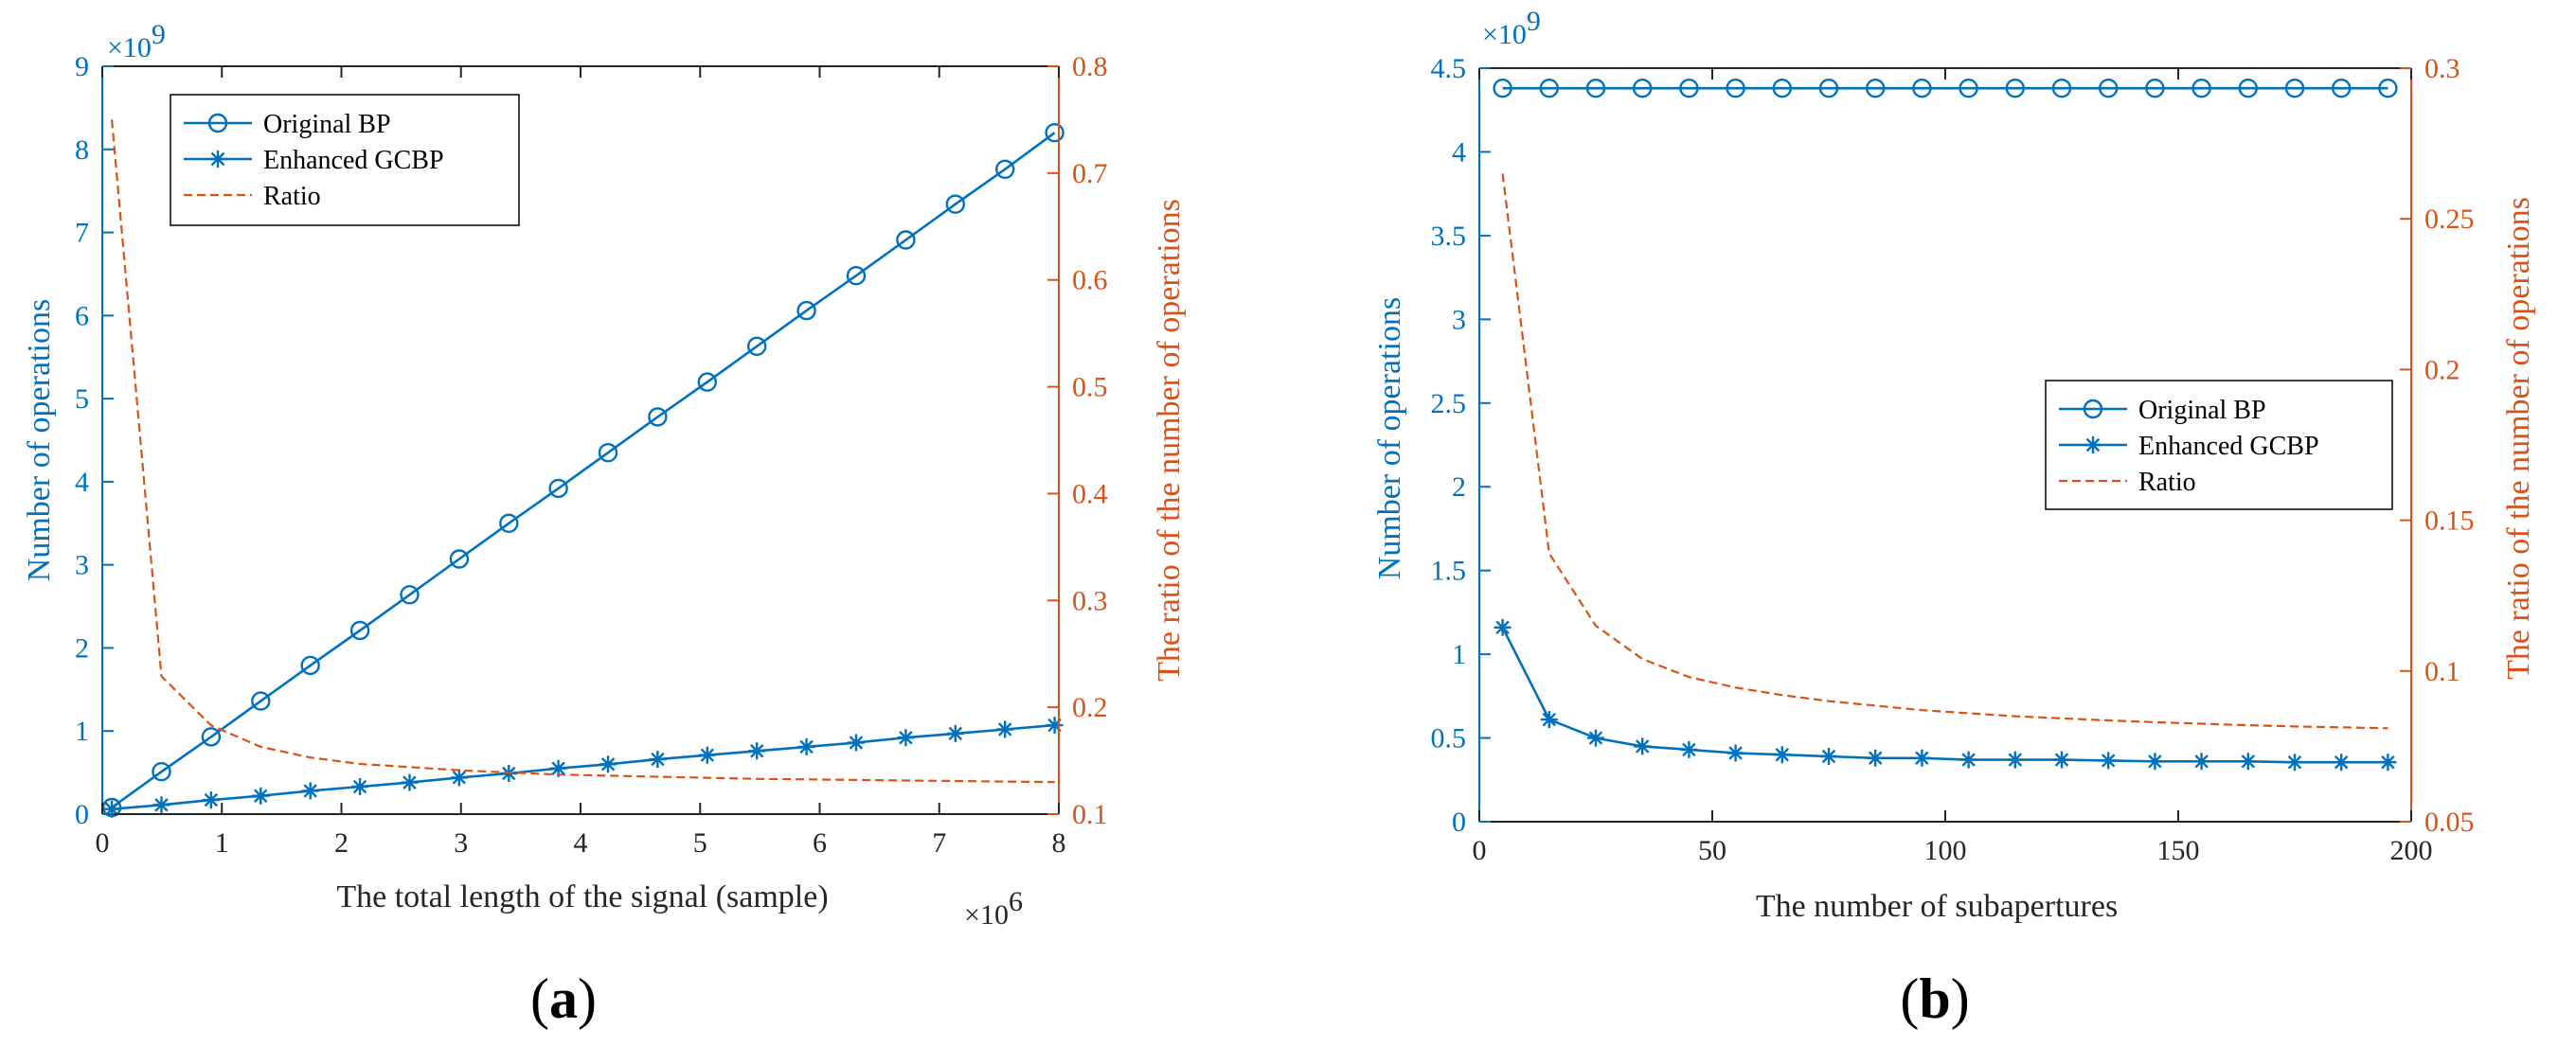  What do you see at coordinates (2127, 482) in the screenshot?
I see `legend-entry: Ratio` at bounding box center [2127, 482].